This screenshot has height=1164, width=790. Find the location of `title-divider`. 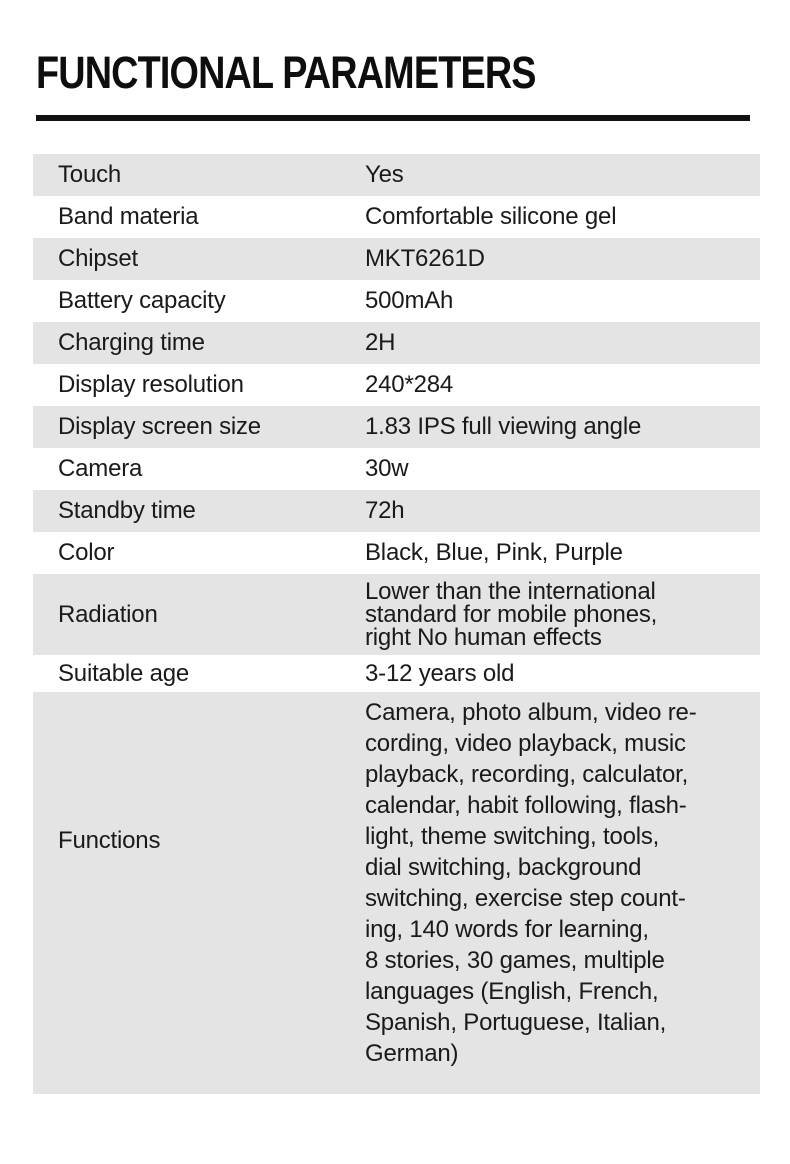

title-divider is located at coordinates (393, 118).